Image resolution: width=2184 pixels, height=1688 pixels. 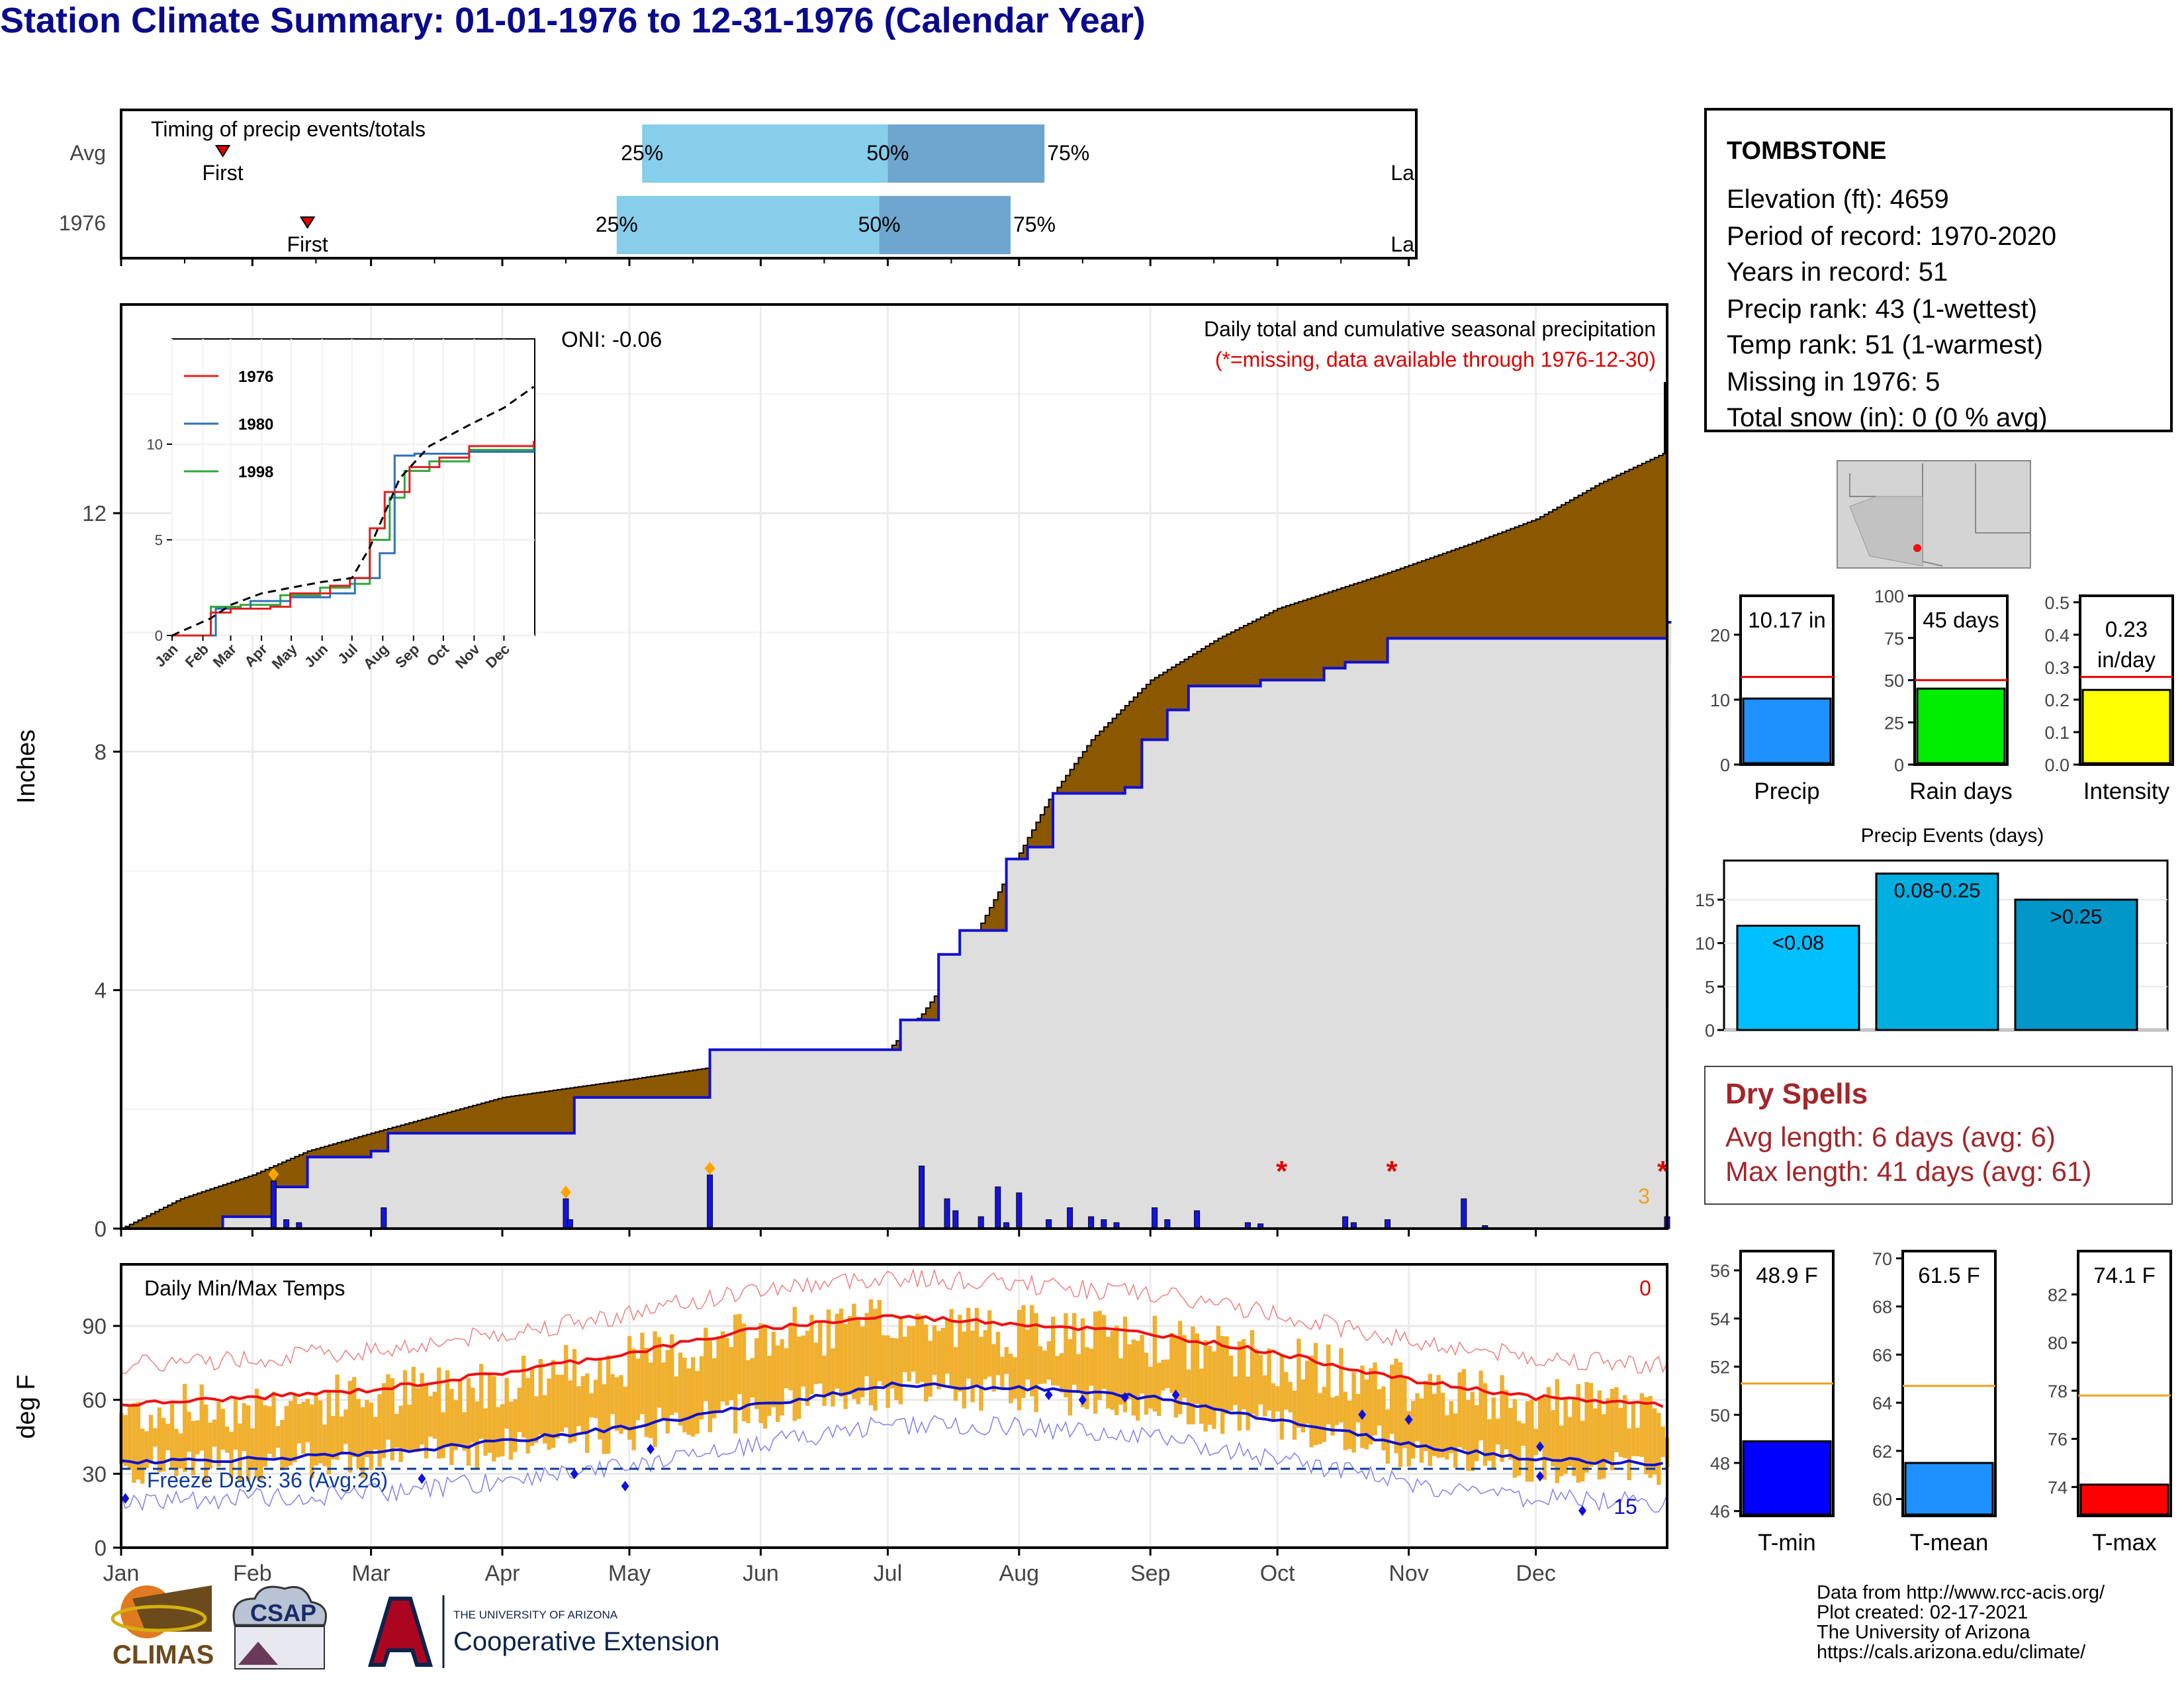 What do you see at coordinates (1644, 1196) in the screenshot?
I see `missing-count: 3` at bounding box center [1644, 1196].